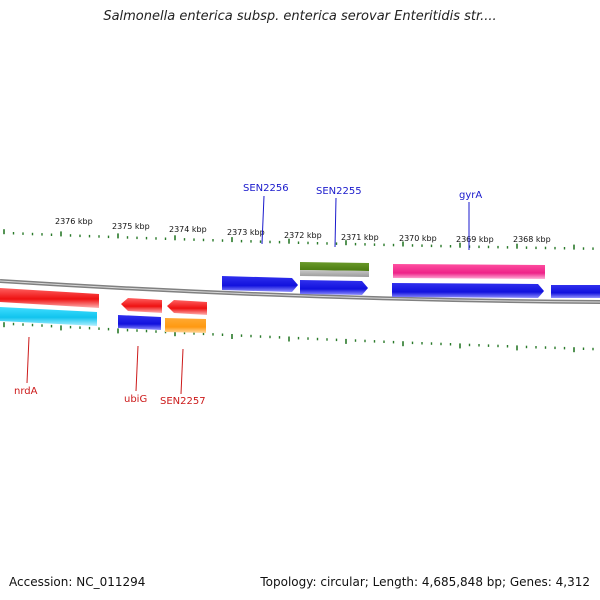 This screenshot has height=600, width=600. What do you see at coordinates (298, 337) in the screenshot?
I see `lower-tick-track` at bounding box center [298, 337].